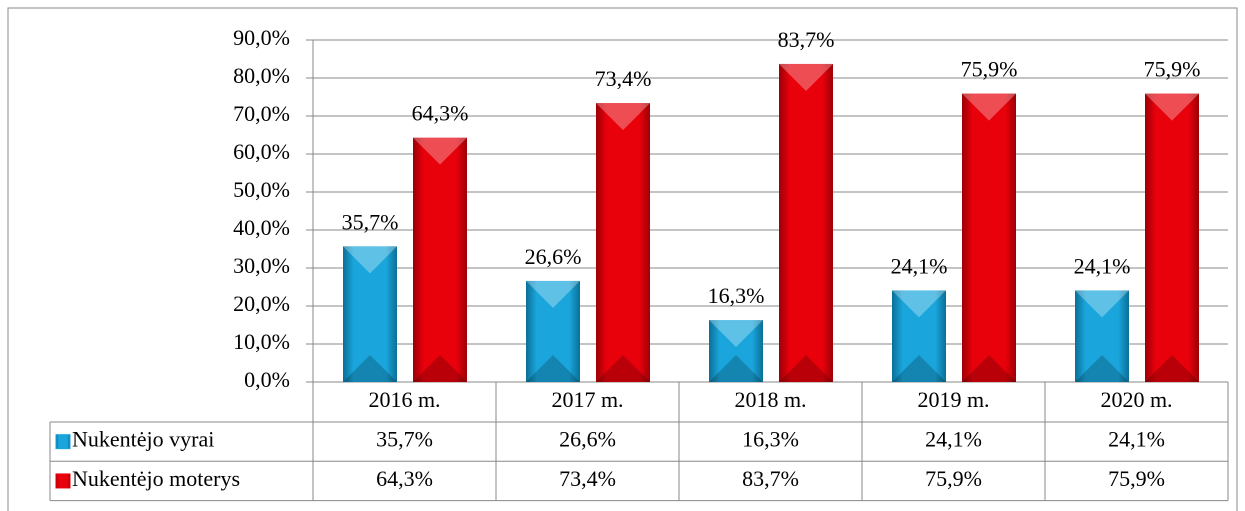  I want to click on data-label: 83,7%, so click(806, 39).